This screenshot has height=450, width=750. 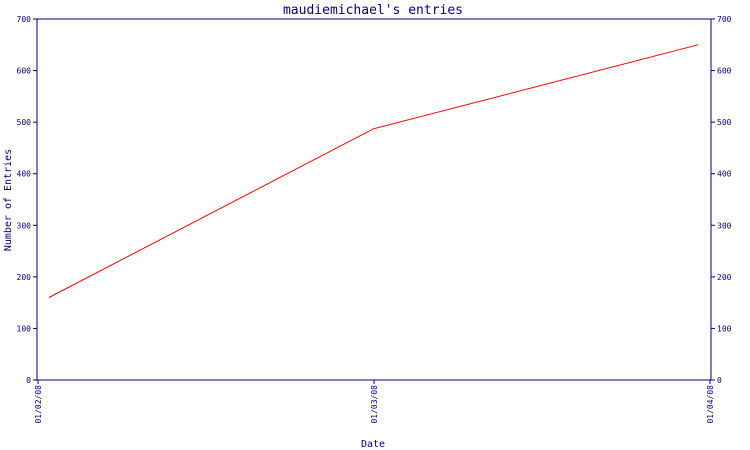 I want to click on y-tick-label-left: 100, so click(x=24, y=328).